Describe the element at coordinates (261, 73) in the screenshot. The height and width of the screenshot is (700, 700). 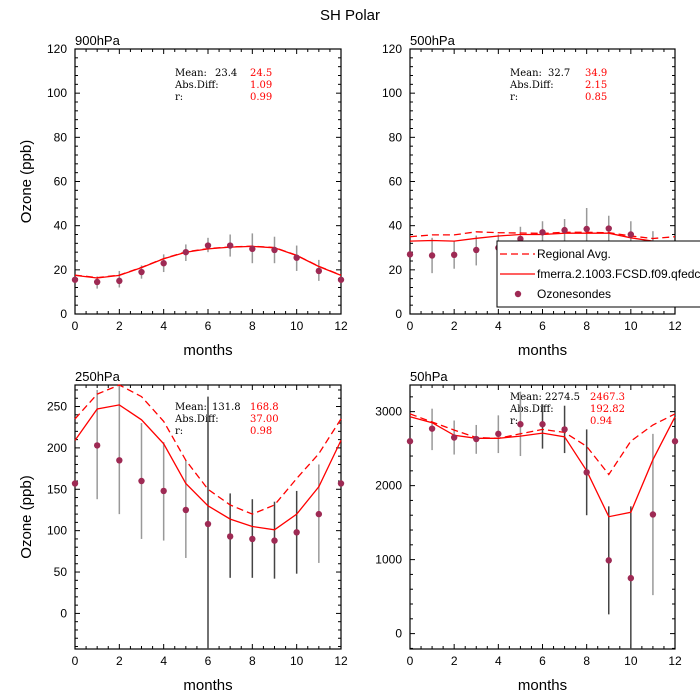
I see `model-mean-value: 24.5` at that location.